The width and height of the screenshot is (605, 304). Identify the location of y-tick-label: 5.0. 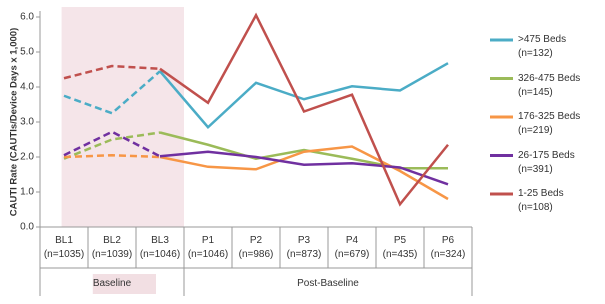
(27, 52).